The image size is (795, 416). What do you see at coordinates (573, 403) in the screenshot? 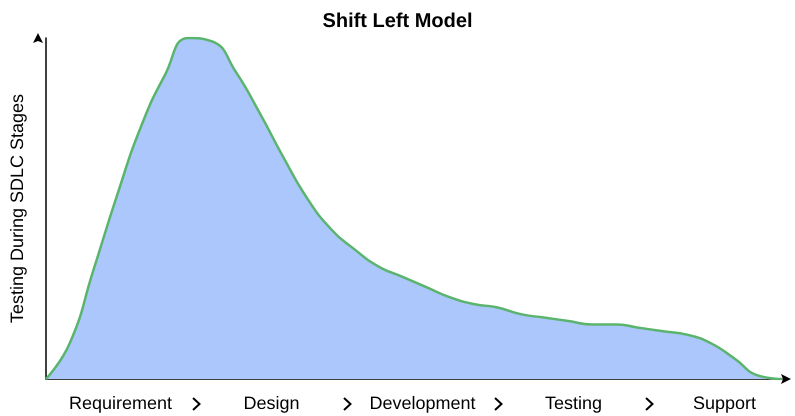
I see `text: Testing` at bounding box center [573, 403].